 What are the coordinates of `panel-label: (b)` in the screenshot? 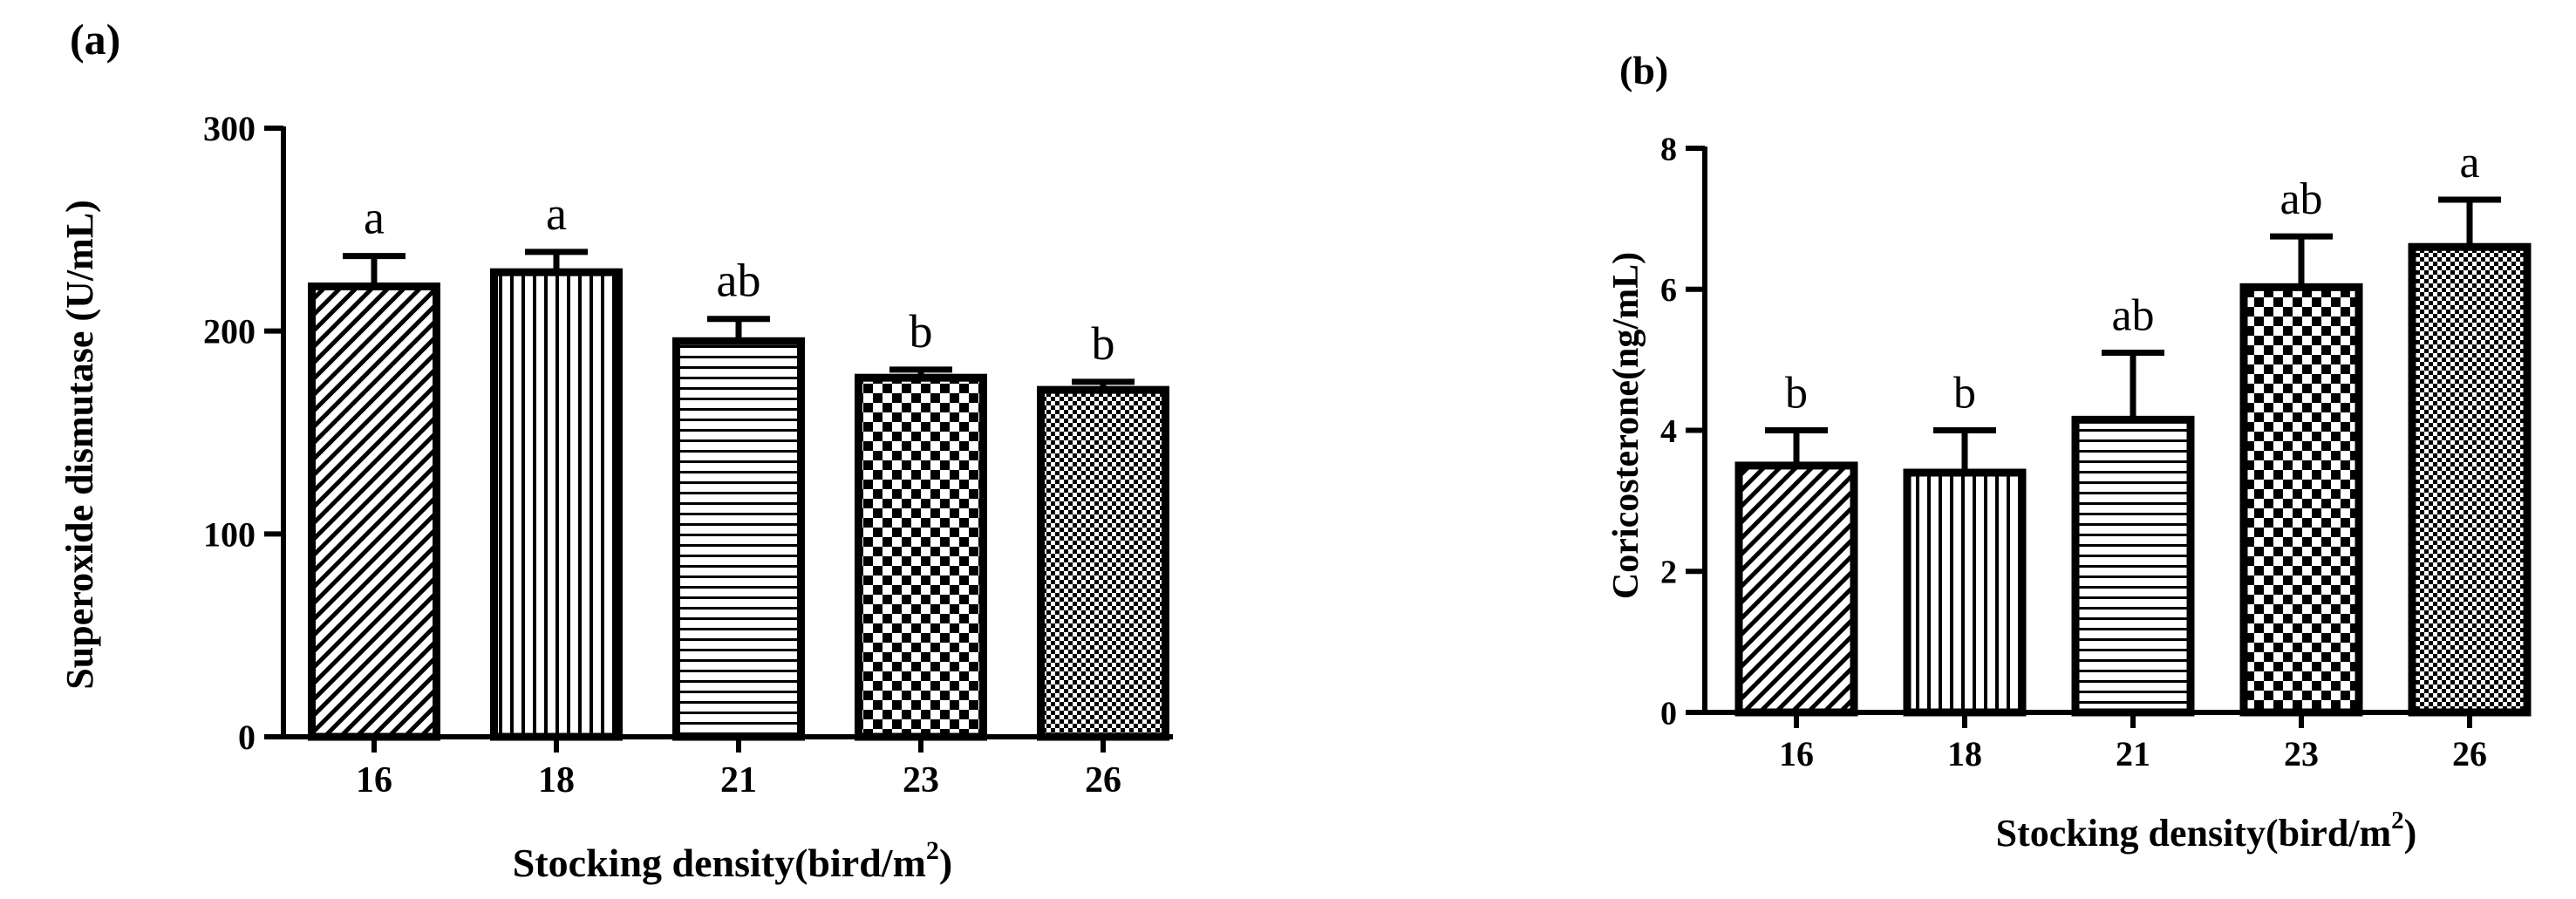 It's located at (1644, 70).